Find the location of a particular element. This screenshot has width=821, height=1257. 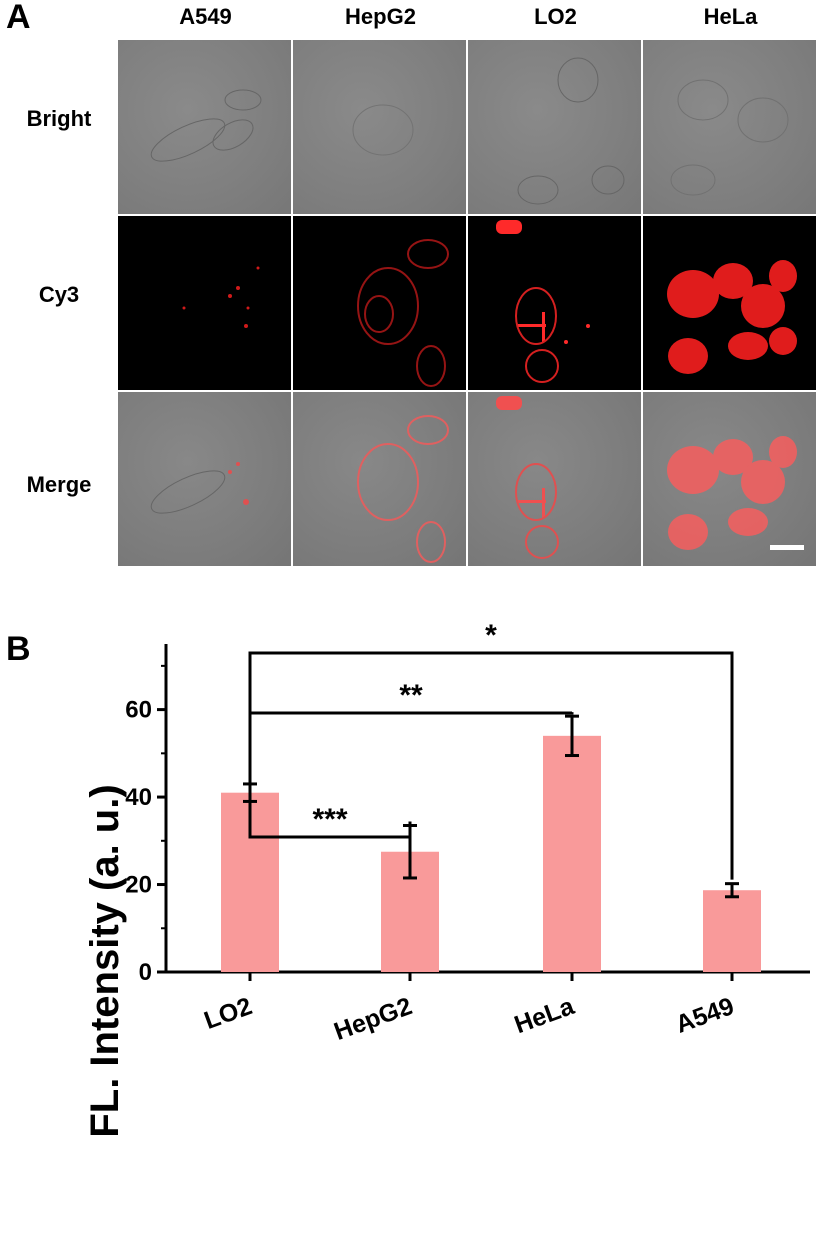

bright-image-hela is located at coordinates (729, 127).